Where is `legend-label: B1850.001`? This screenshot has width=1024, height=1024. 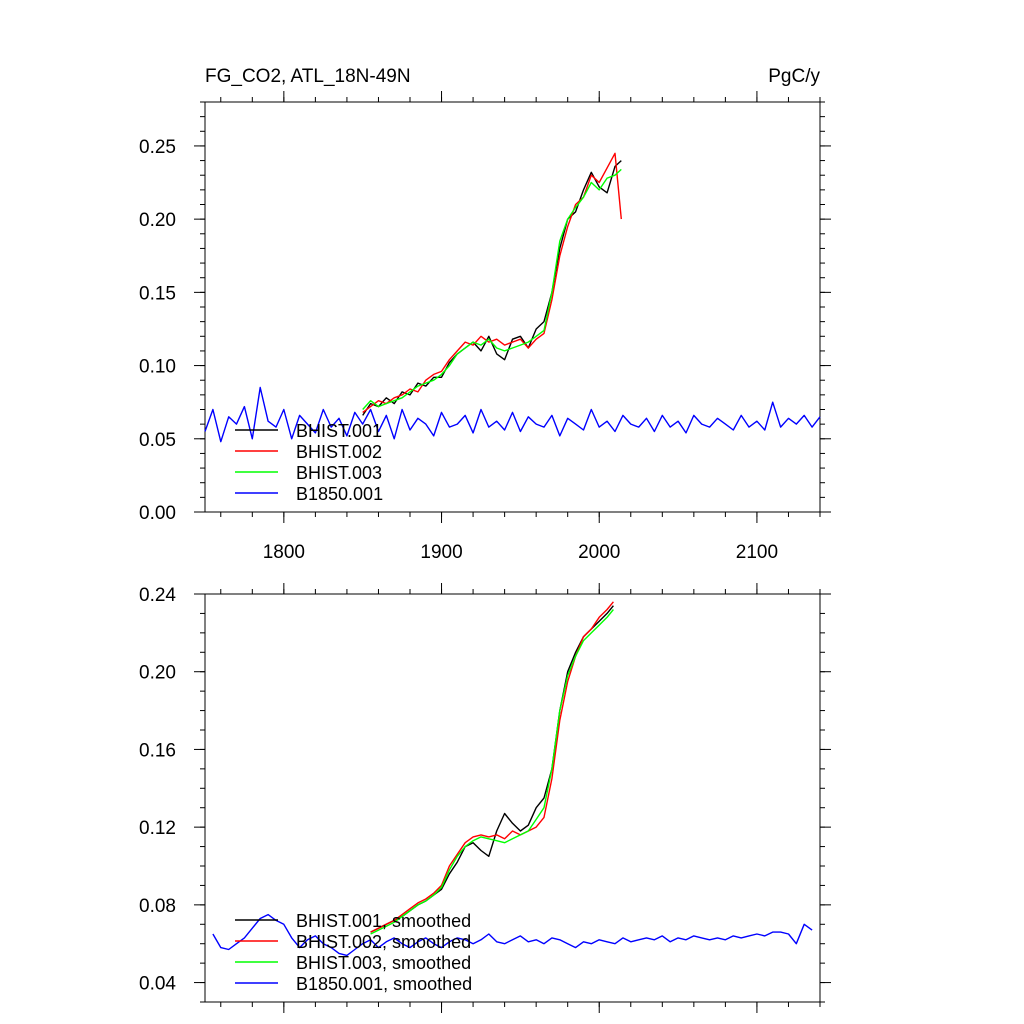 legend-label: B1850.001 is located at coordinates (339, 494).